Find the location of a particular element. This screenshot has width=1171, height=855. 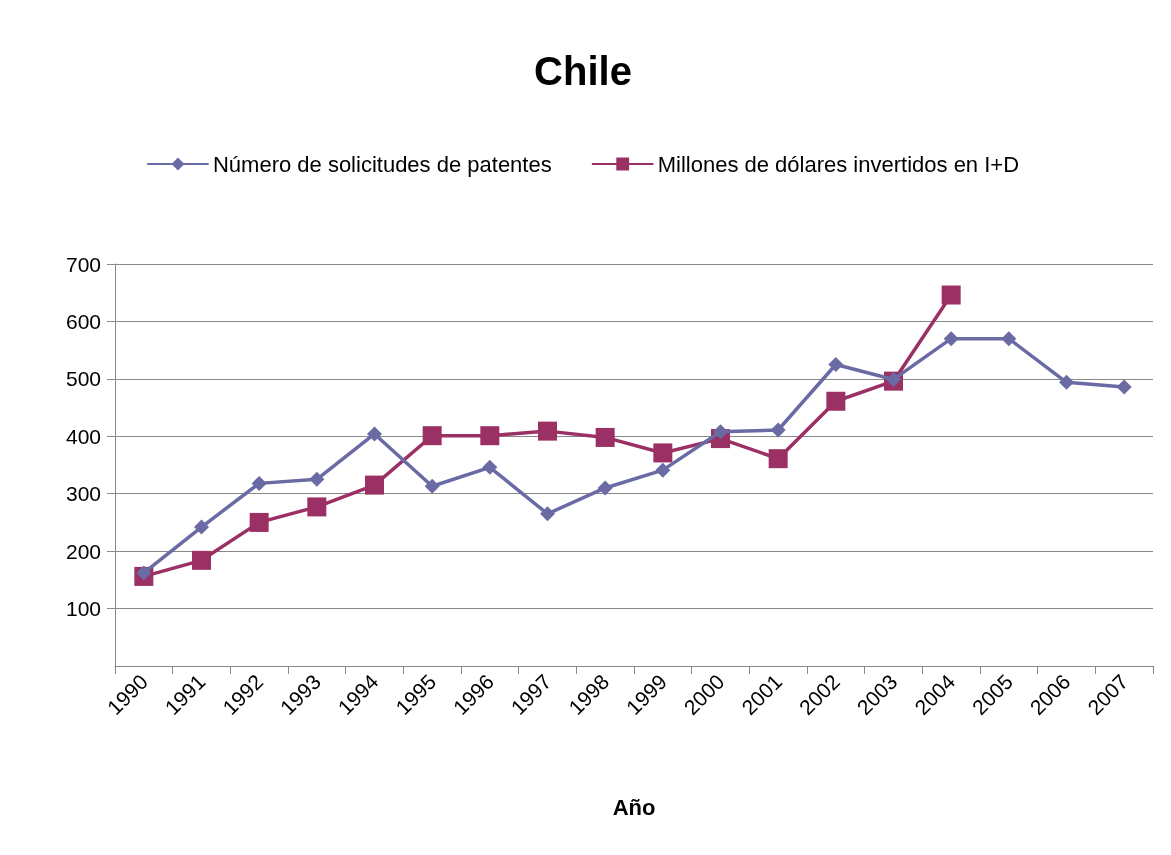

chart-title: Chile is located at coordinates (583, 71).